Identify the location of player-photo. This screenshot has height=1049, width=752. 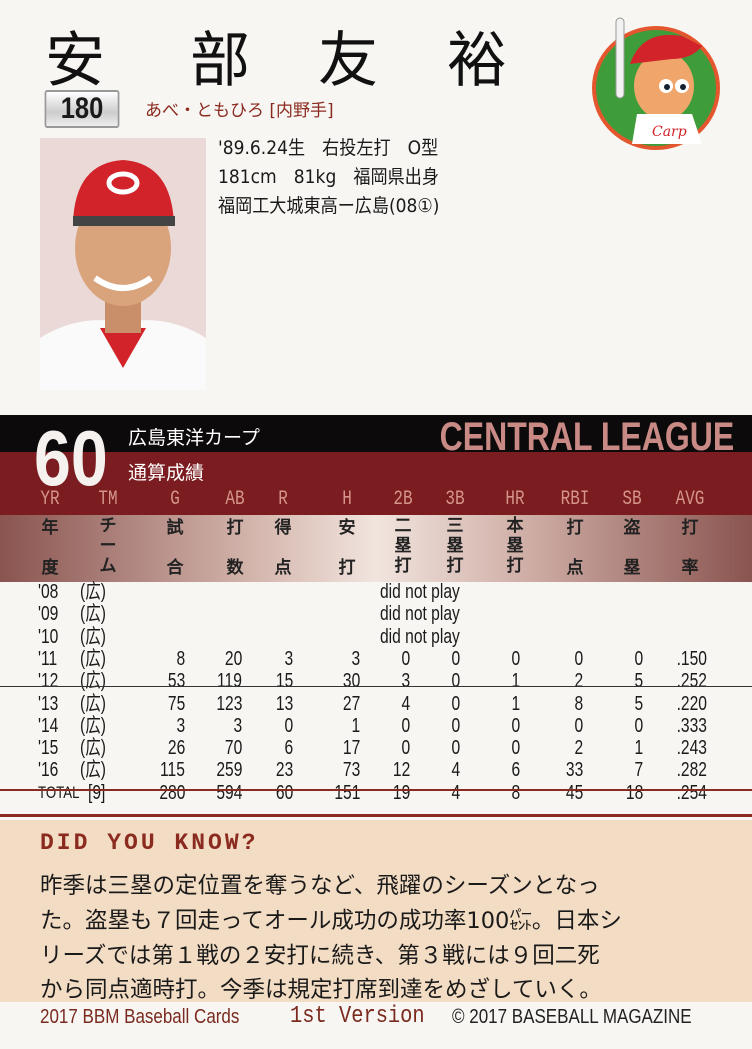
(123, 264).